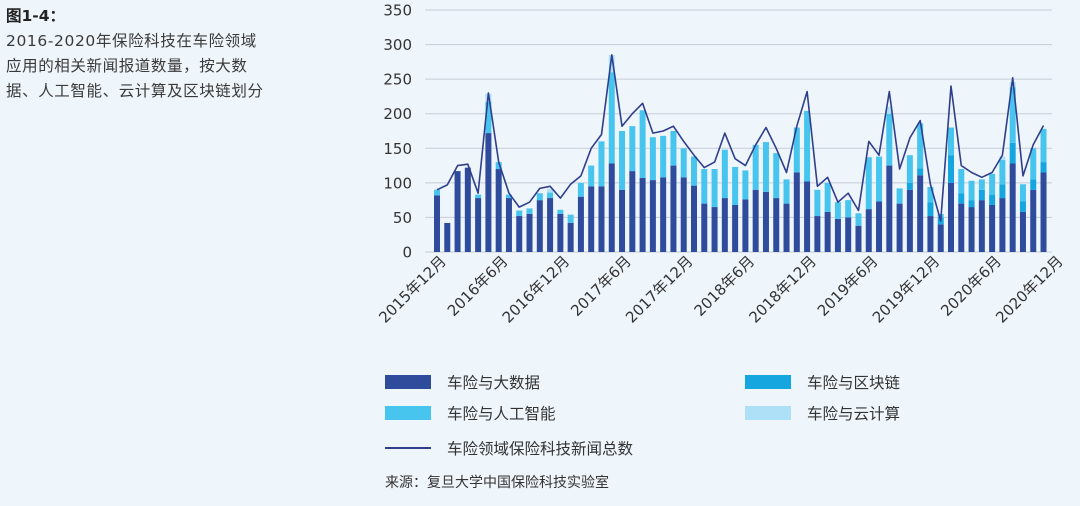 This screenshot has width=1080, height=506. I want to click on figure-description-line-1: 2016-2020年保险科技在车险领域, so click(131, 41).